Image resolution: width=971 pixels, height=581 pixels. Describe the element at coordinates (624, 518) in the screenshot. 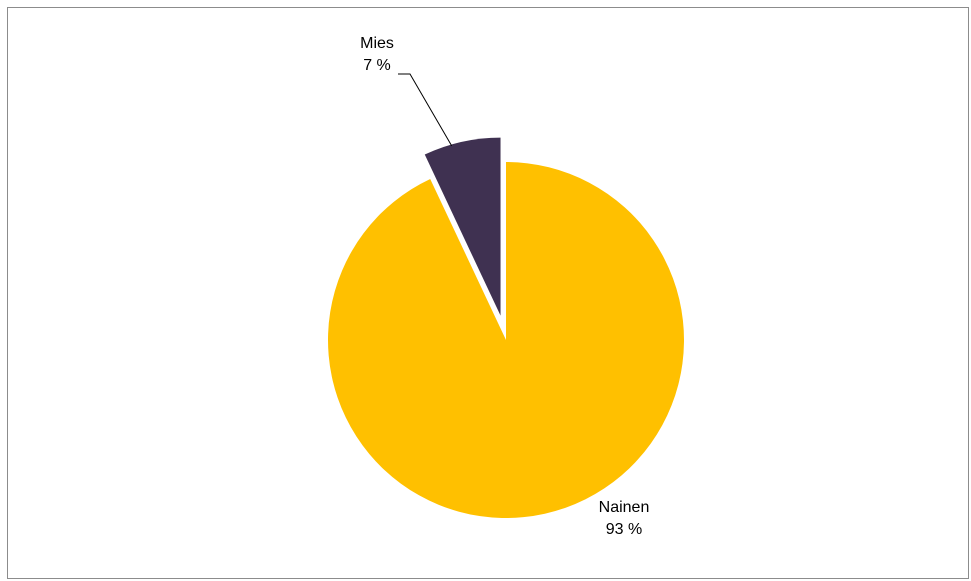

I see `data-label-nainen: Nainen 93 %` at that location.